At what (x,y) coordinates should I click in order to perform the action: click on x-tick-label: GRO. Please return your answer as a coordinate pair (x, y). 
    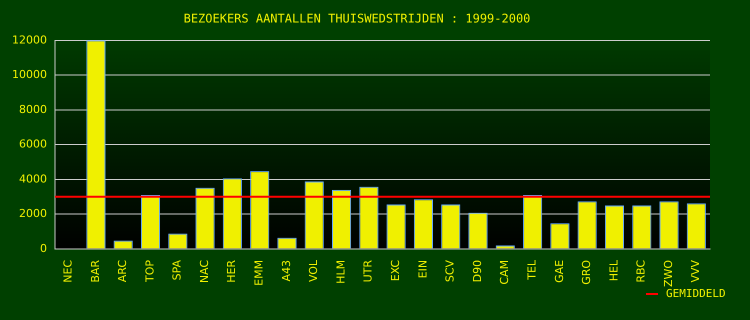
    Looking at the image, I should click on (587, 272).